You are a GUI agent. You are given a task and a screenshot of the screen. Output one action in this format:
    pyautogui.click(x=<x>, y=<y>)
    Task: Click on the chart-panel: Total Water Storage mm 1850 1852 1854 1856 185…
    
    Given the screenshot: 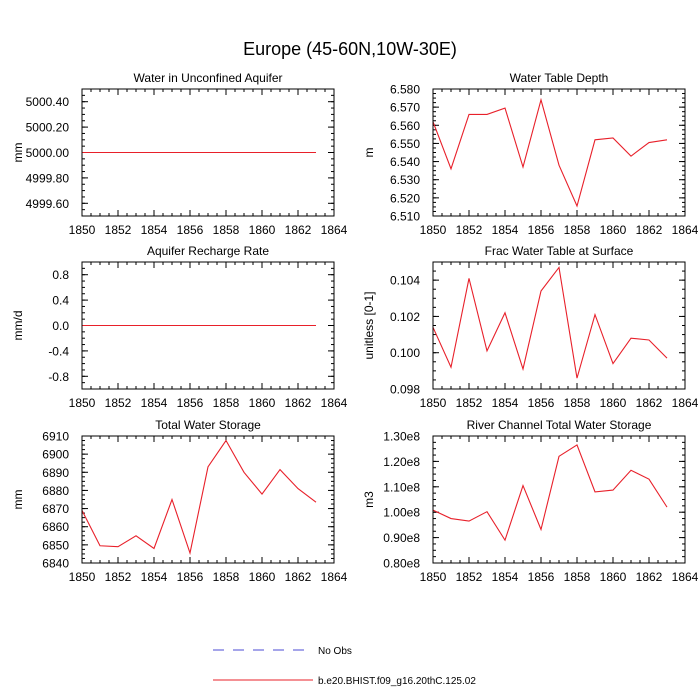 What is the action you would take?
    pyautogui.click(x=179, y=501)
    